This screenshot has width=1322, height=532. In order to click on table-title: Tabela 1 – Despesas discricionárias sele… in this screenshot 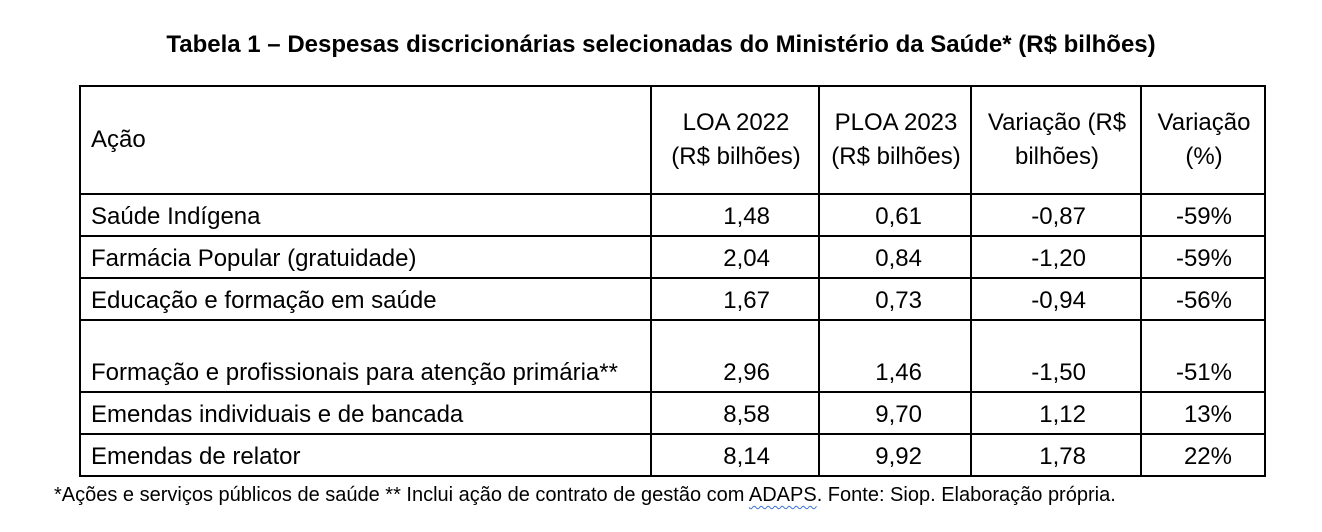, I will do `click(661, 44)`.